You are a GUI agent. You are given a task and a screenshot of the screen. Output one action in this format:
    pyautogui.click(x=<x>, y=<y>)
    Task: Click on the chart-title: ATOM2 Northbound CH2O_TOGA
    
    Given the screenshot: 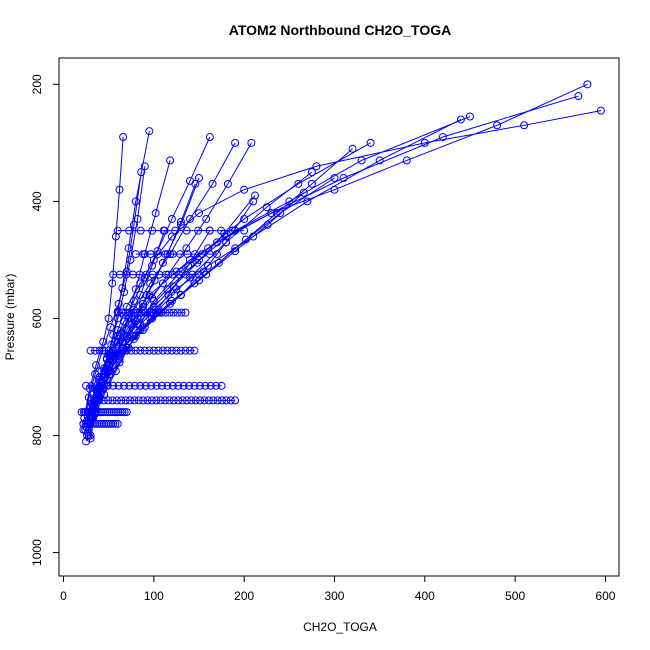 What is the action you would take?
    pyautogui.click(x=340, y=30)
    